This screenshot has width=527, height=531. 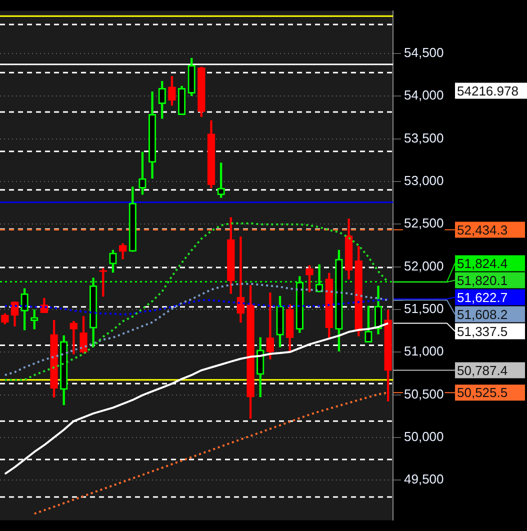 What do you see at coordinates (482, 280) in the screenshot?
I see `data-label: 51,820.1` at bounding box center [482, 280].